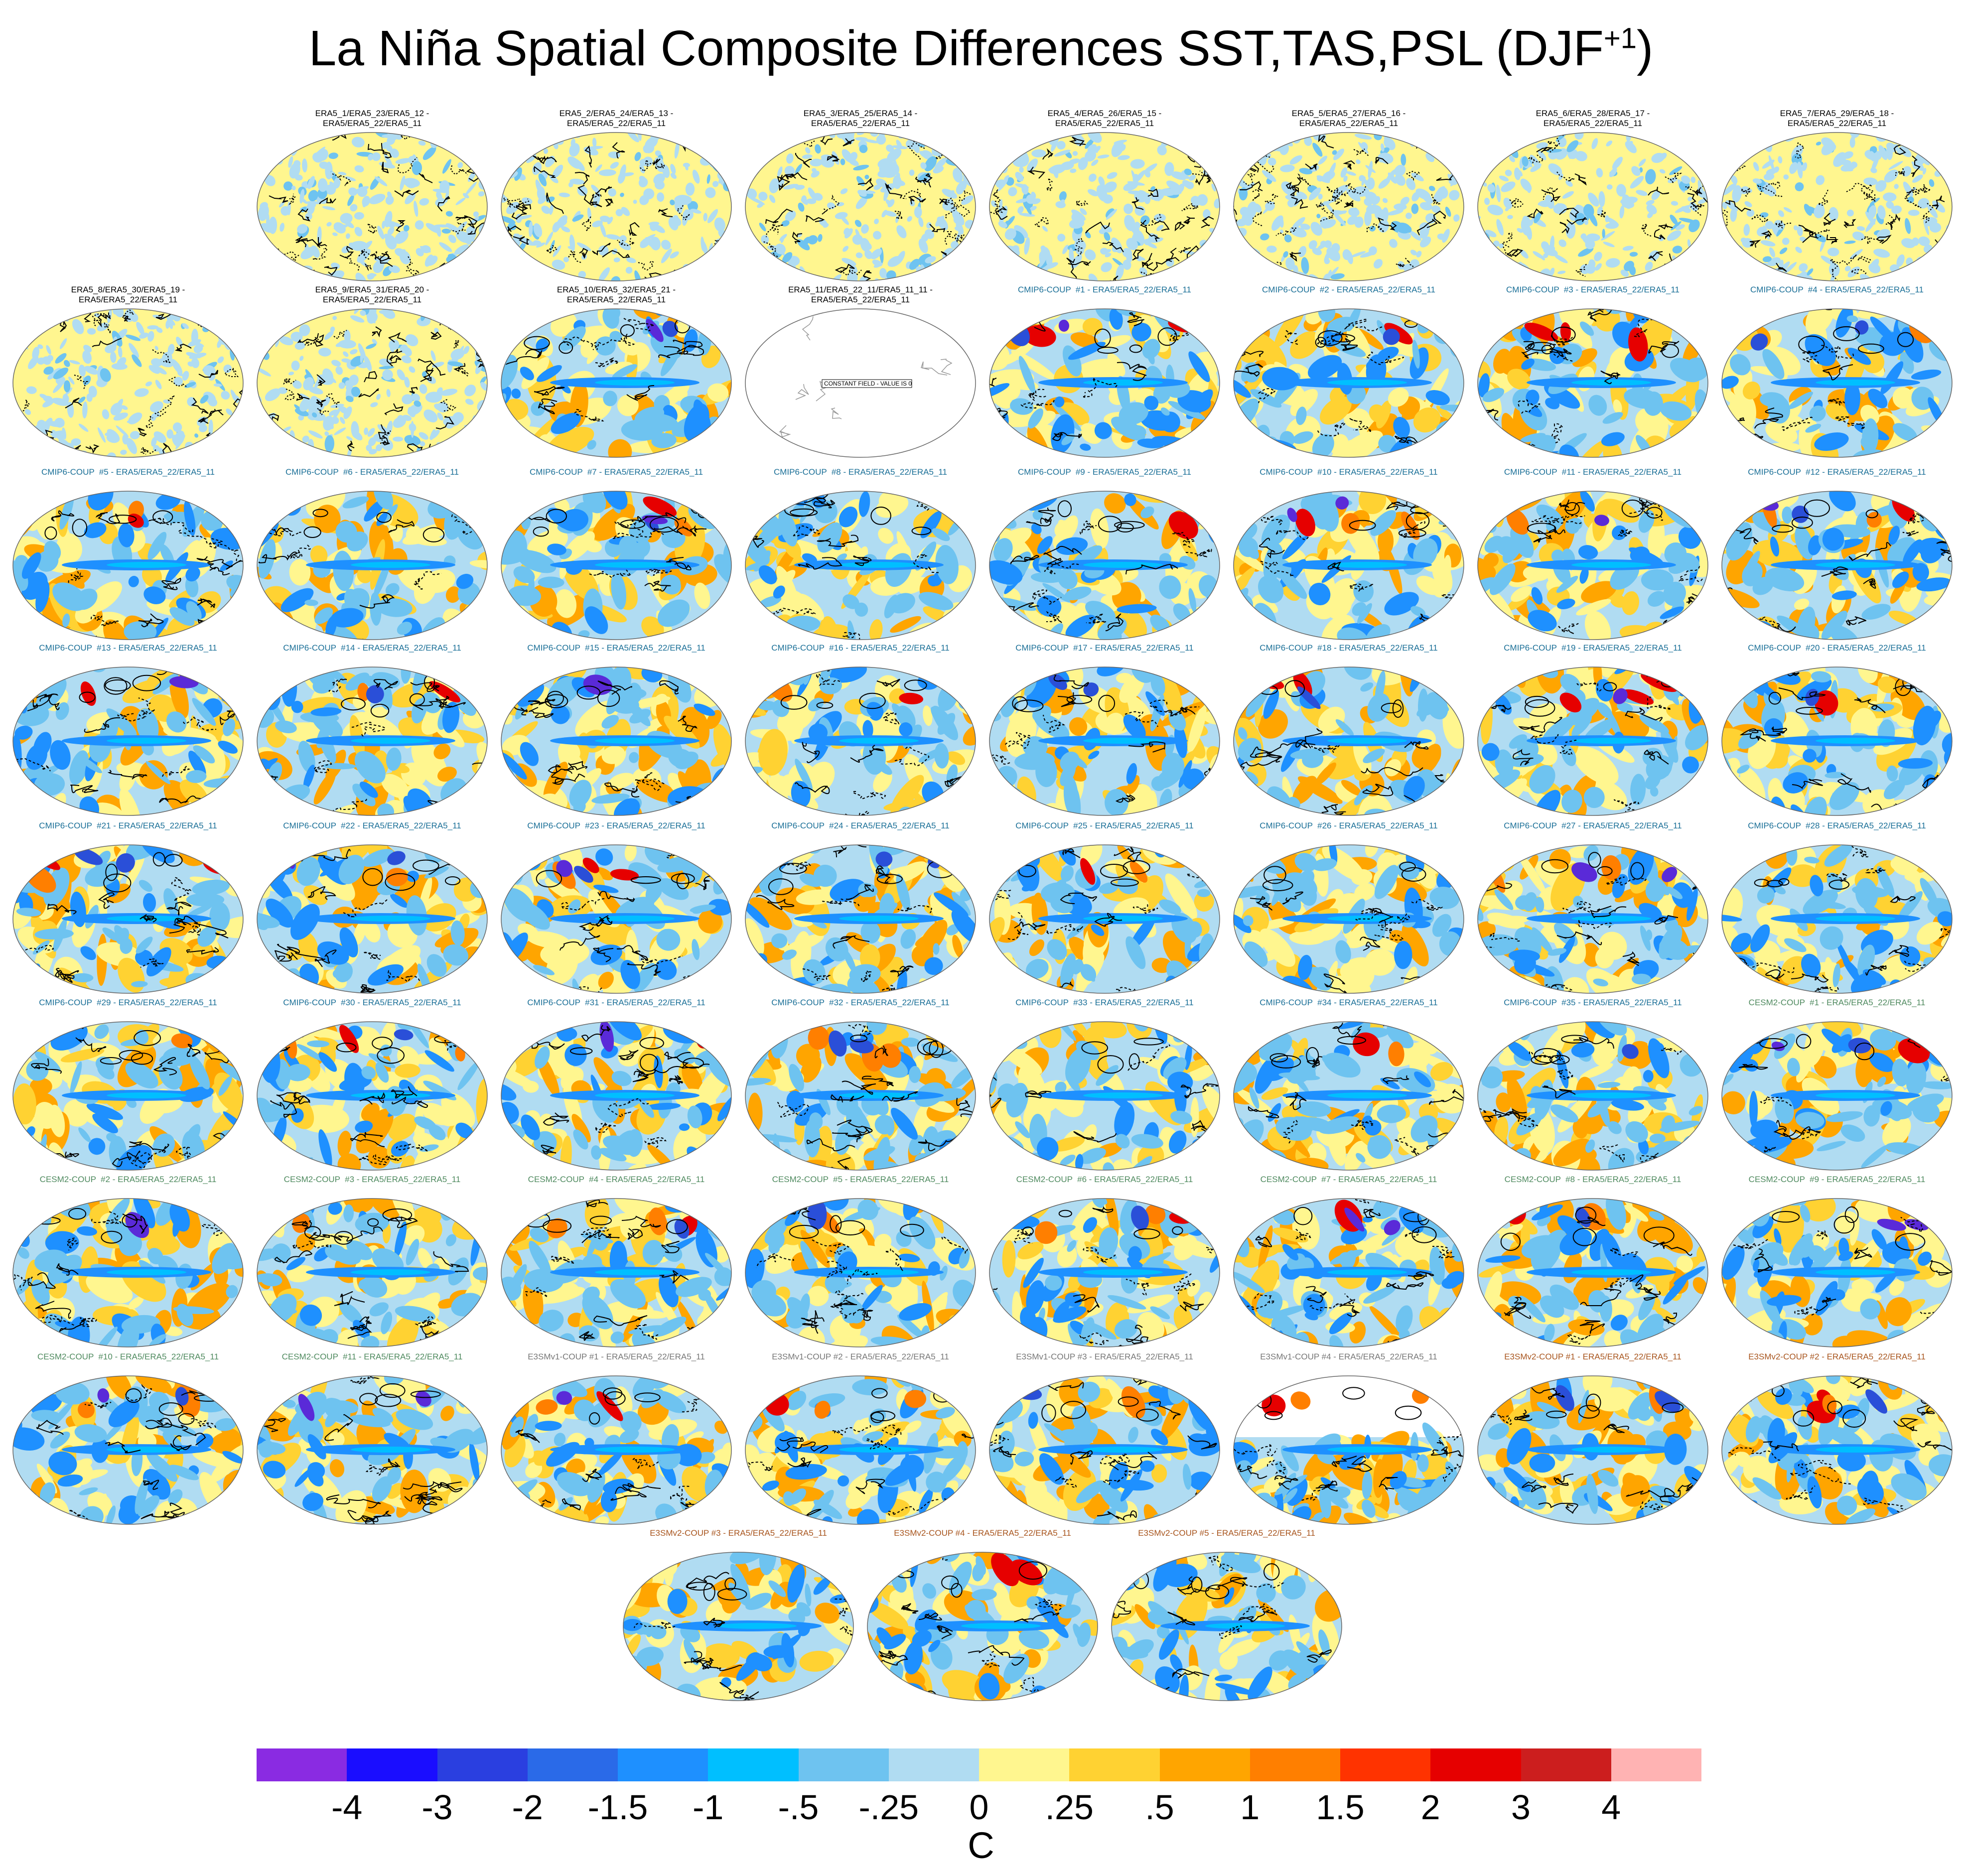  Describe the element at coordinates (128, 1440) in the screenshot. I see `map-panel: CESM2-COUP #10 - ERA5/ERA5_22/ERA5_11` at that location.